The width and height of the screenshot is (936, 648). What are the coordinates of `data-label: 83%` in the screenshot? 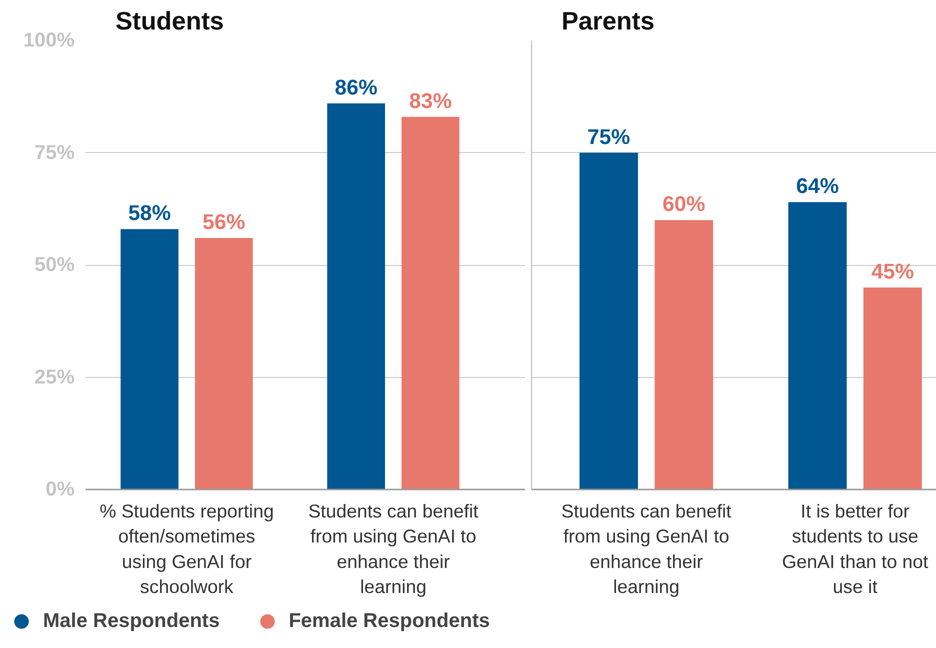 It's located at (430, 100).